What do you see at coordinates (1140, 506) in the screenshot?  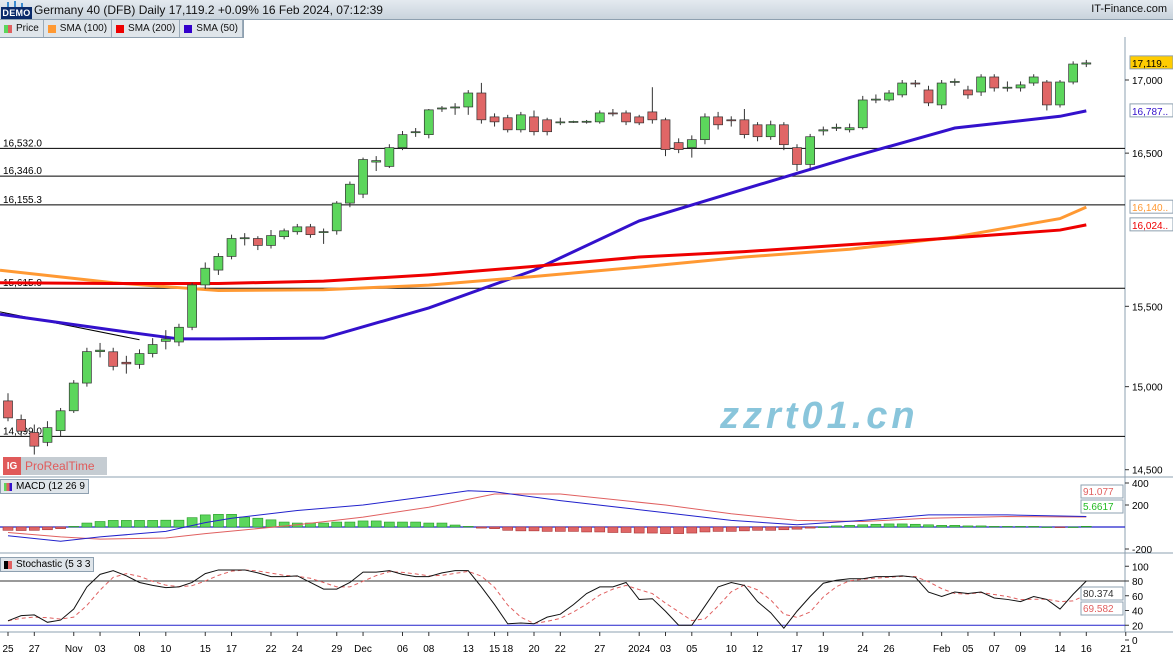 I see `macd-tick-label: 200` at bounding box center [1140, 506].